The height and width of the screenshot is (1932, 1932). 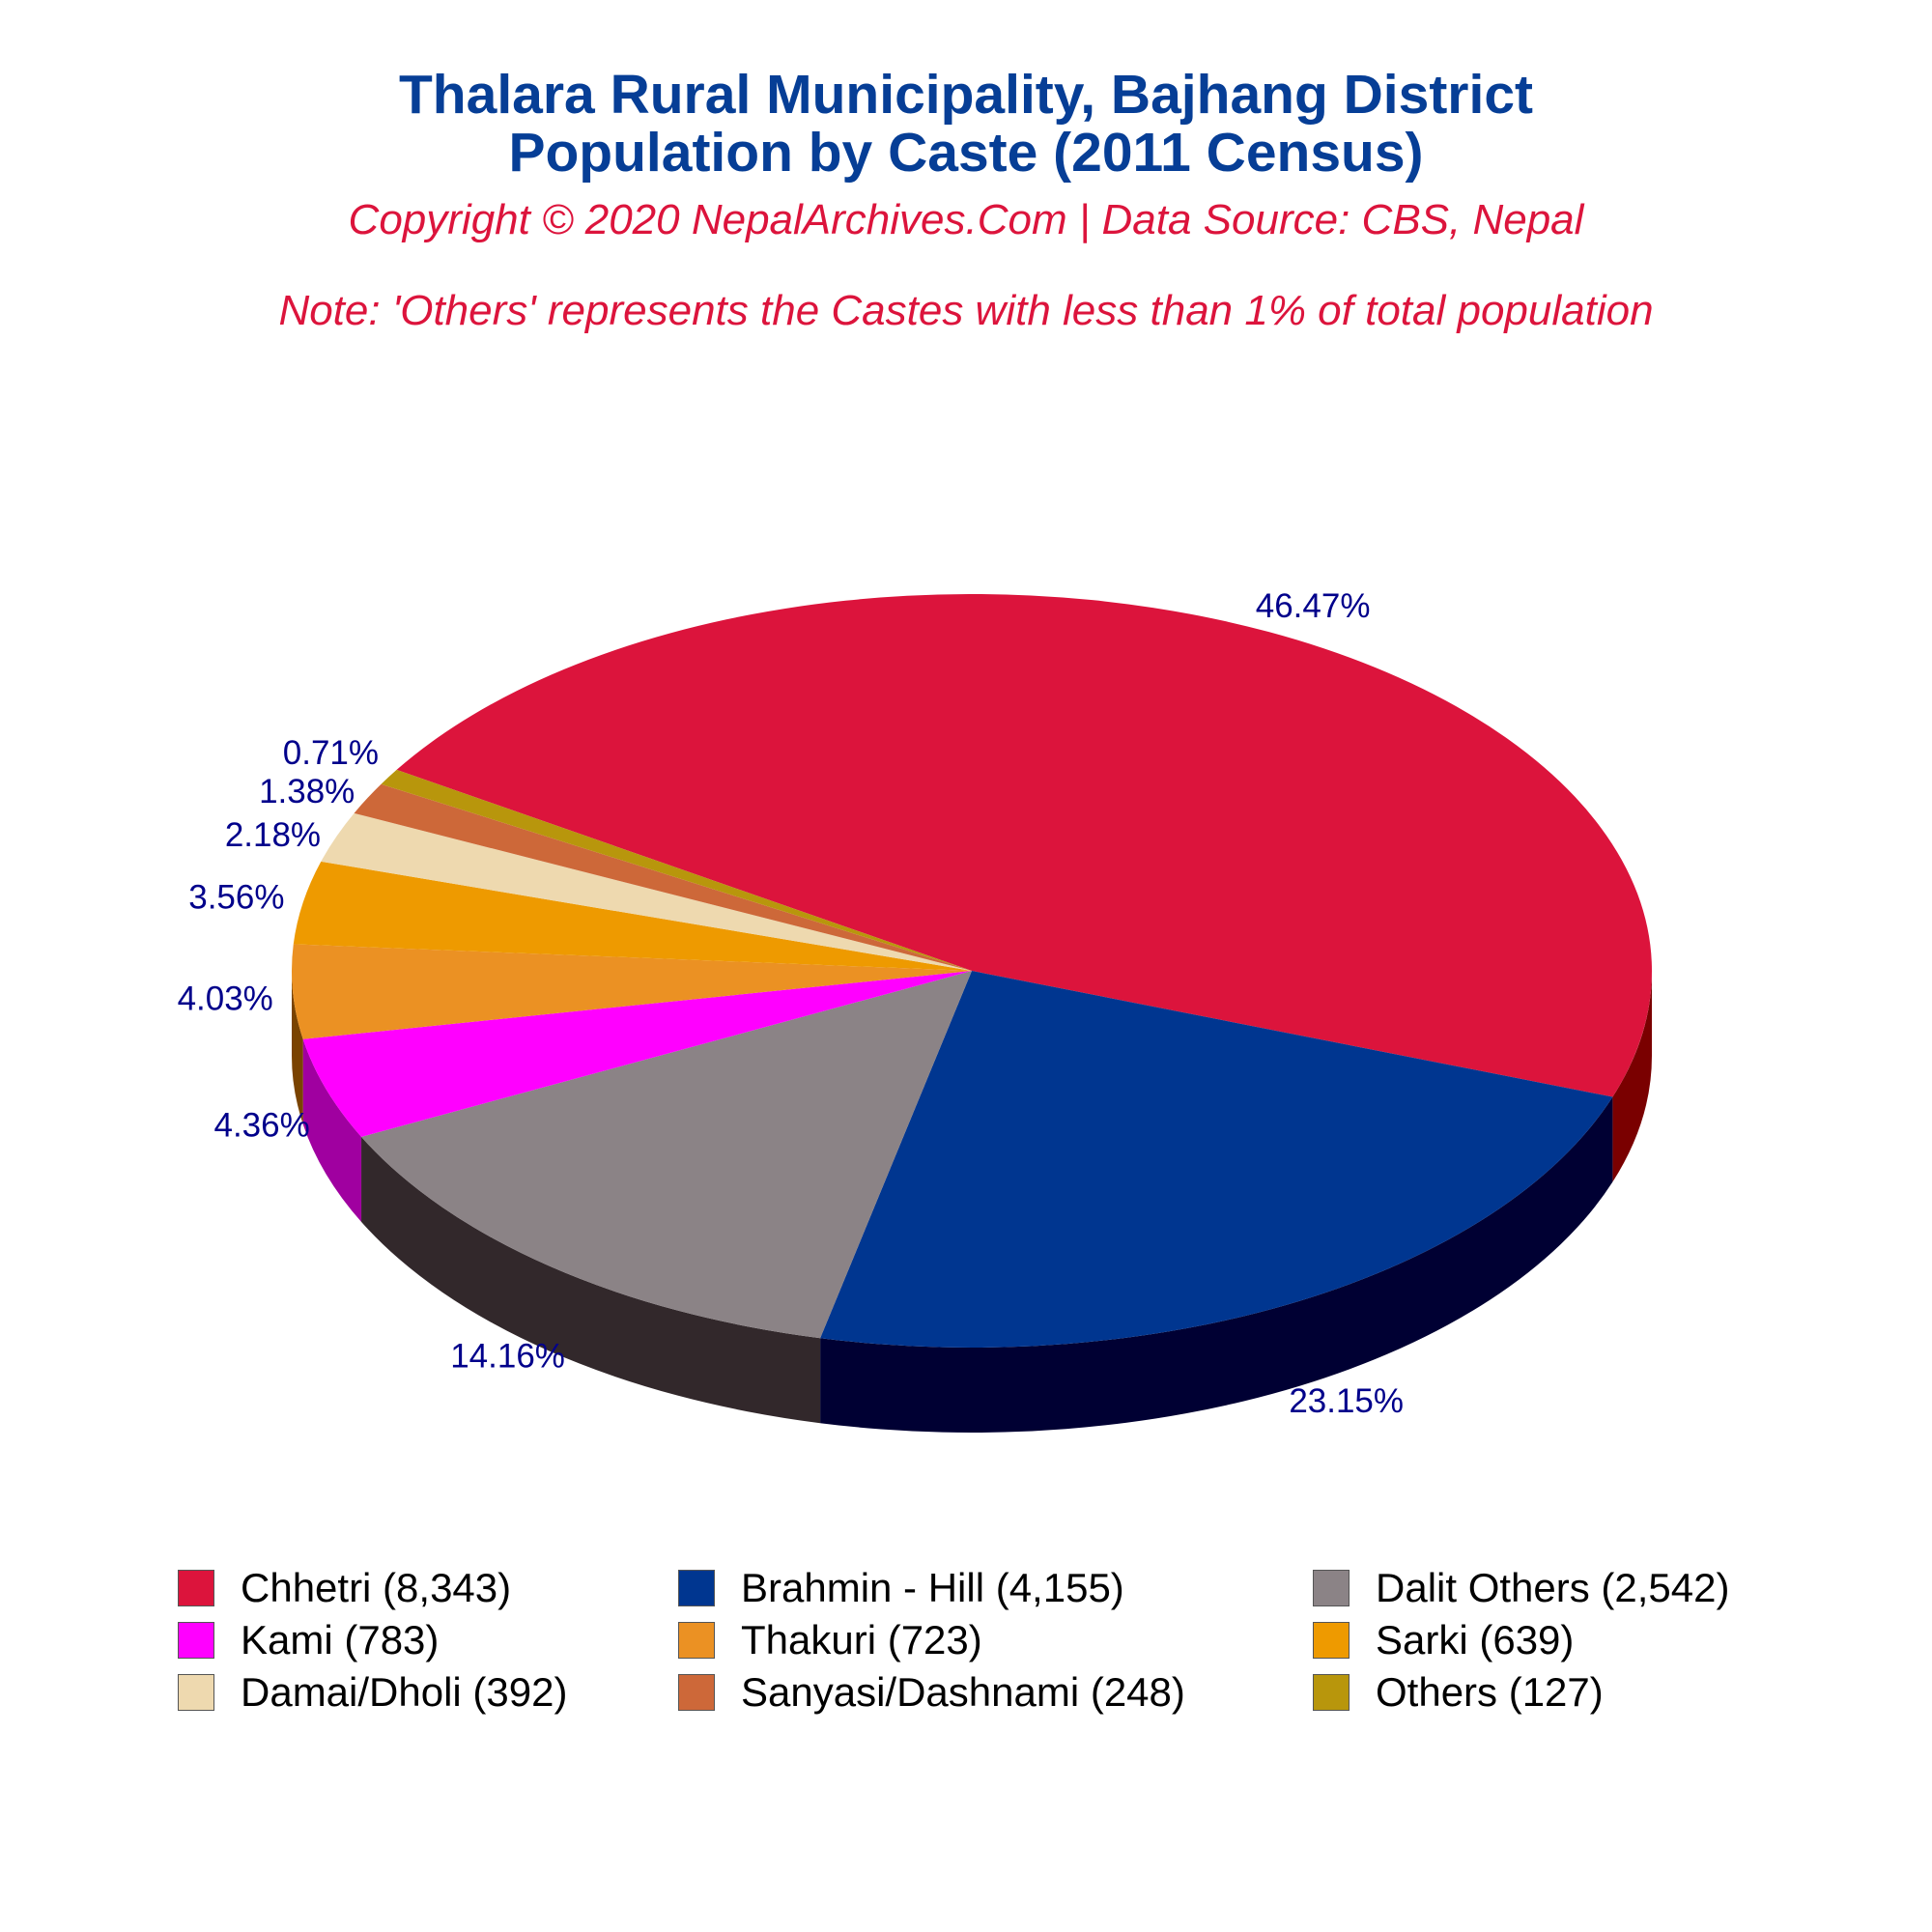 I want to click on pie-slice-brahmin-hill, so click(x=1216, y=1159).